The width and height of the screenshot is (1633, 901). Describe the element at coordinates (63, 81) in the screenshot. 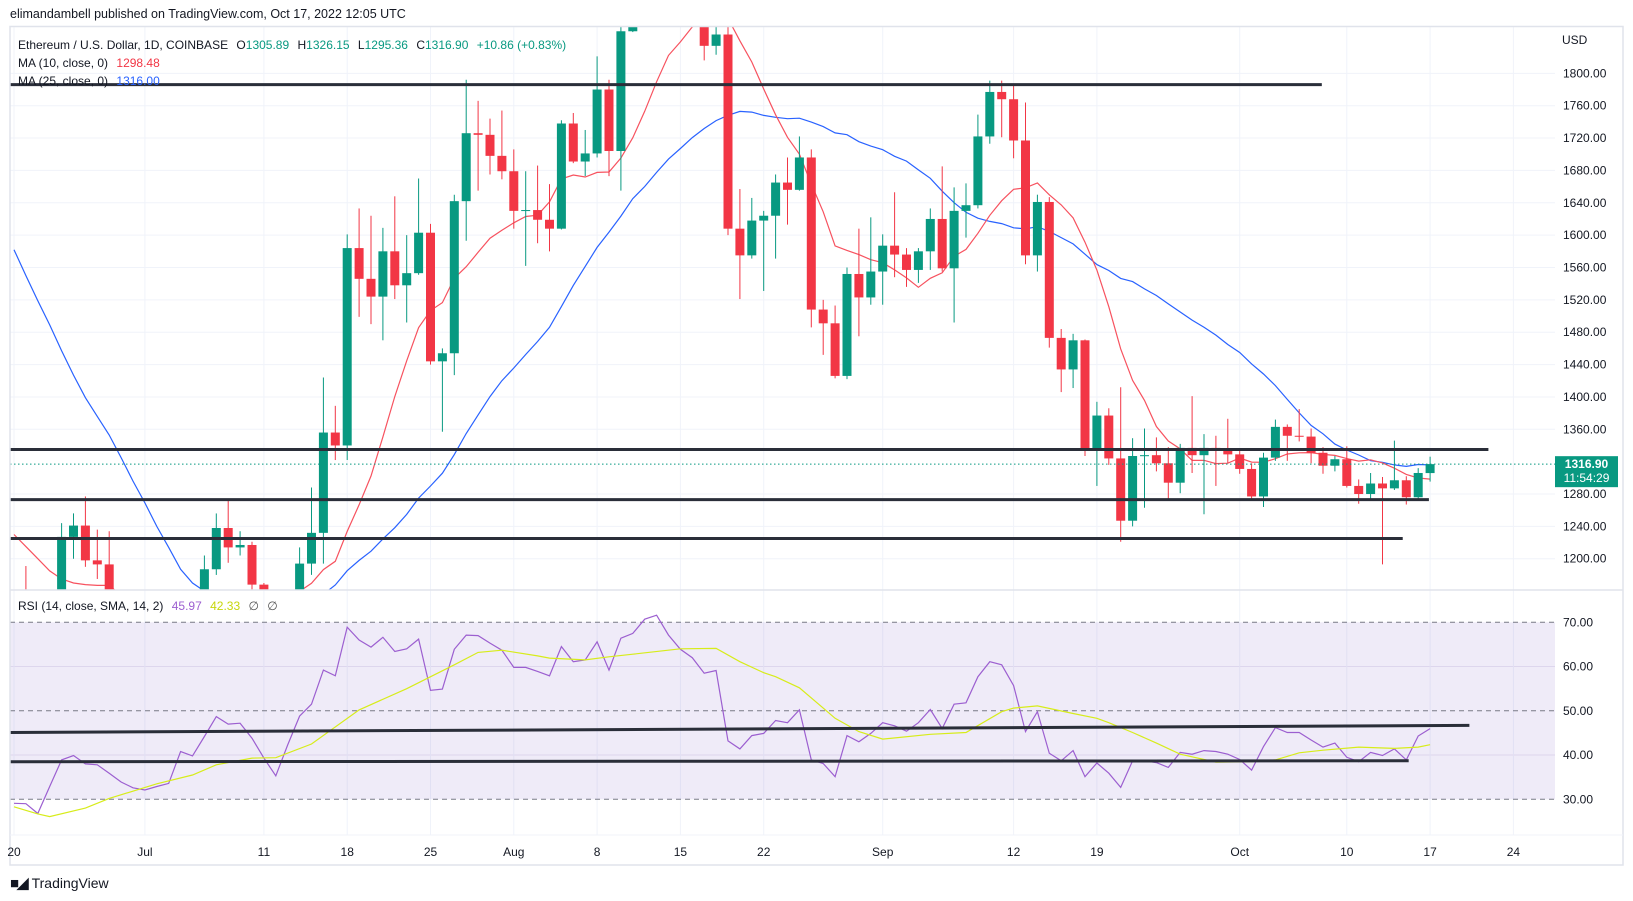

I see `ma25-label: MA (25, close, 0)` at that location.